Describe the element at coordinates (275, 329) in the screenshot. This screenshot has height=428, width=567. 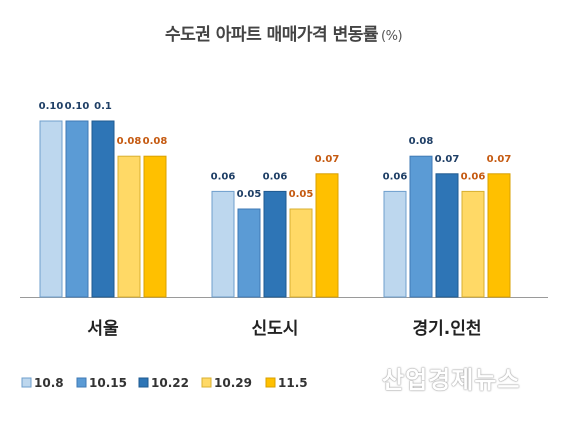
I see `category-label: 신도시` at that location.